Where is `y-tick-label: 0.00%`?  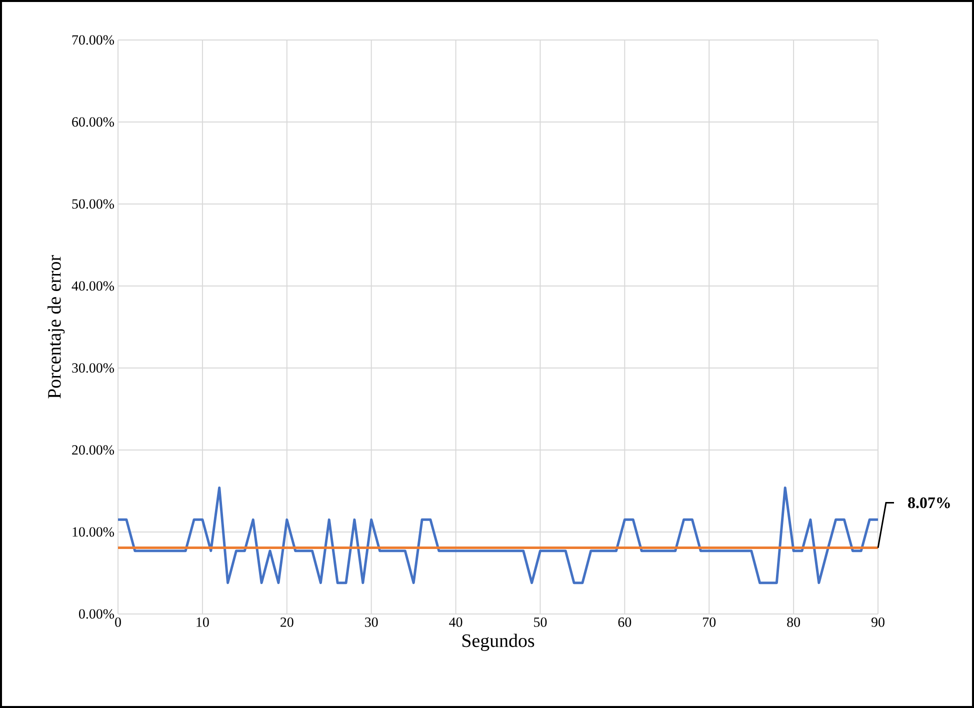
y-tick-label: 0.00% is located at coordinates (96, 614).